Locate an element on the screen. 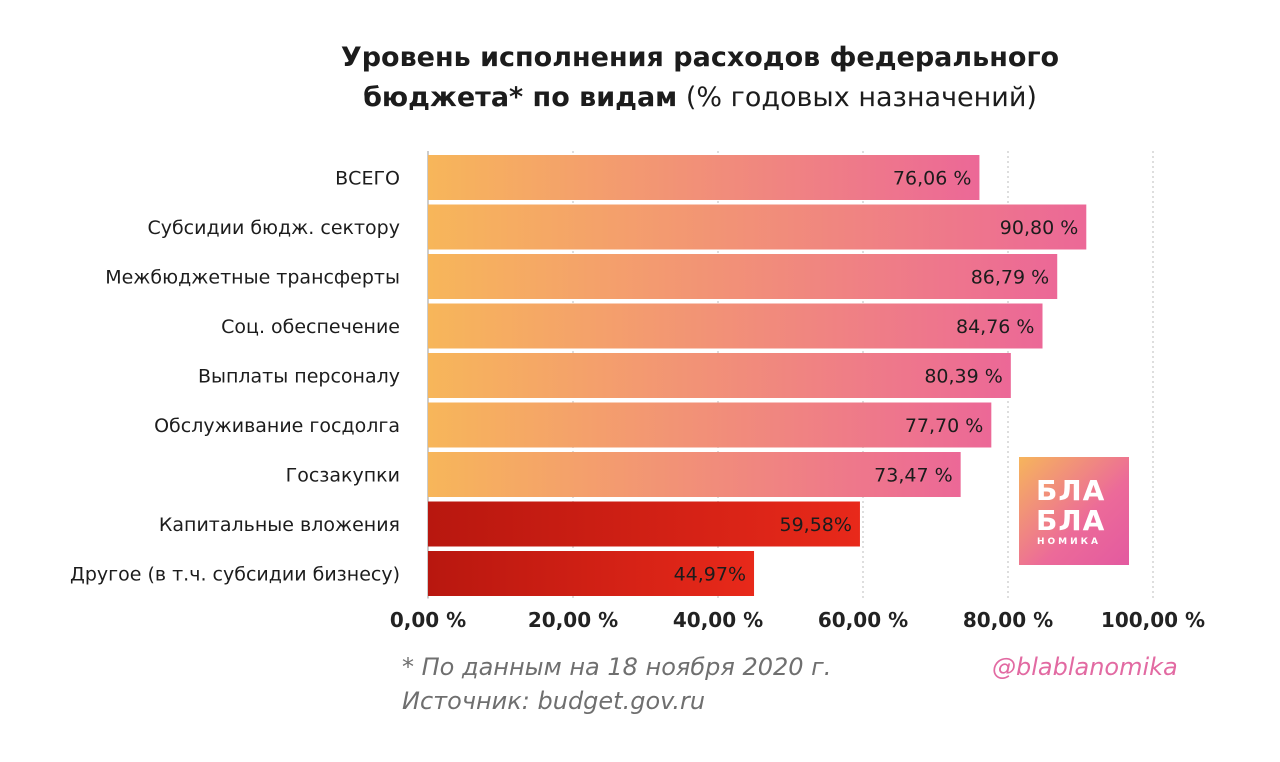 Image resolution: width=1280 pixels, height=762 pixels. footnote-source: Источник: budget.gov.ru is located at coordinates (554, 701).